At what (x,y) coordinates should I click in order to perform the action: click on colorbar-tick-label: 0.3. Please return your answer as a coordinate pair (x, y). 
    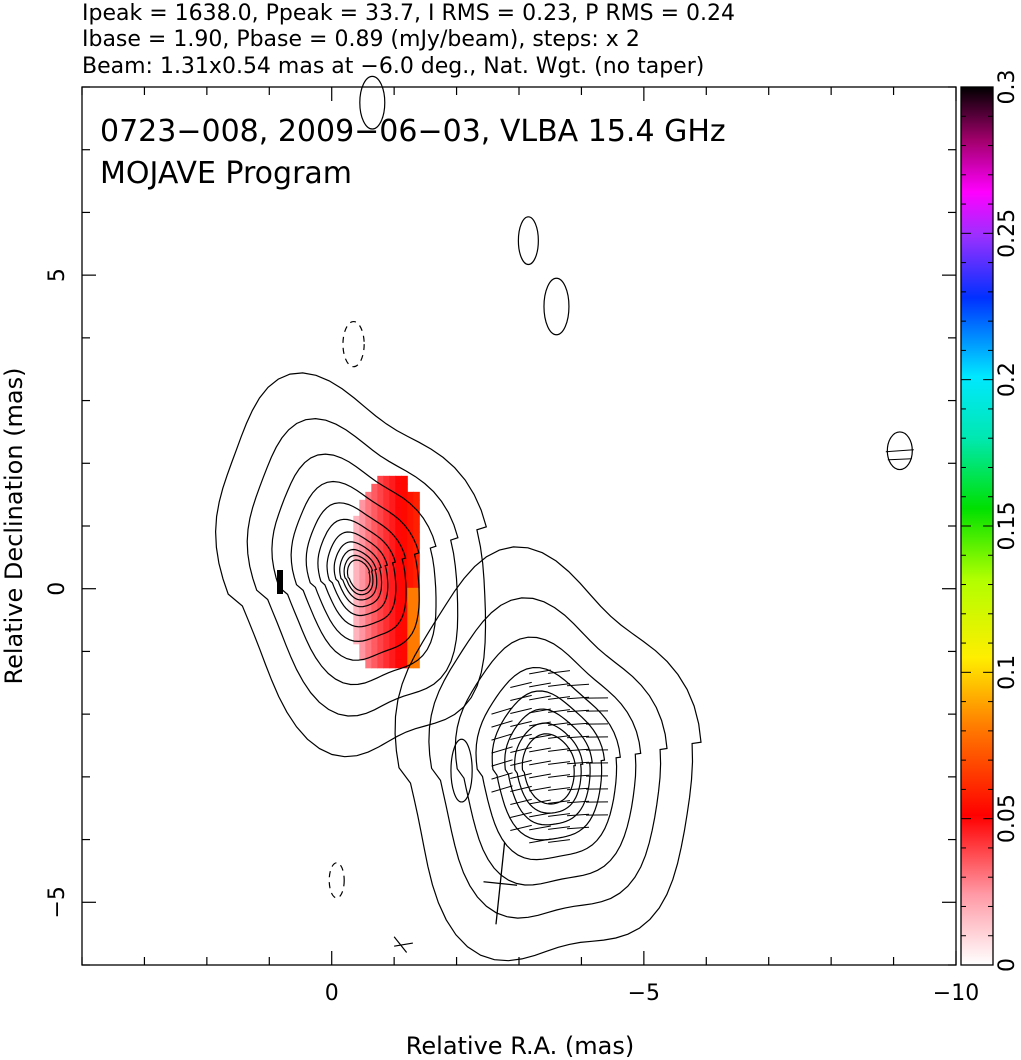
    Looking at the image, I should click on (1007, 87).